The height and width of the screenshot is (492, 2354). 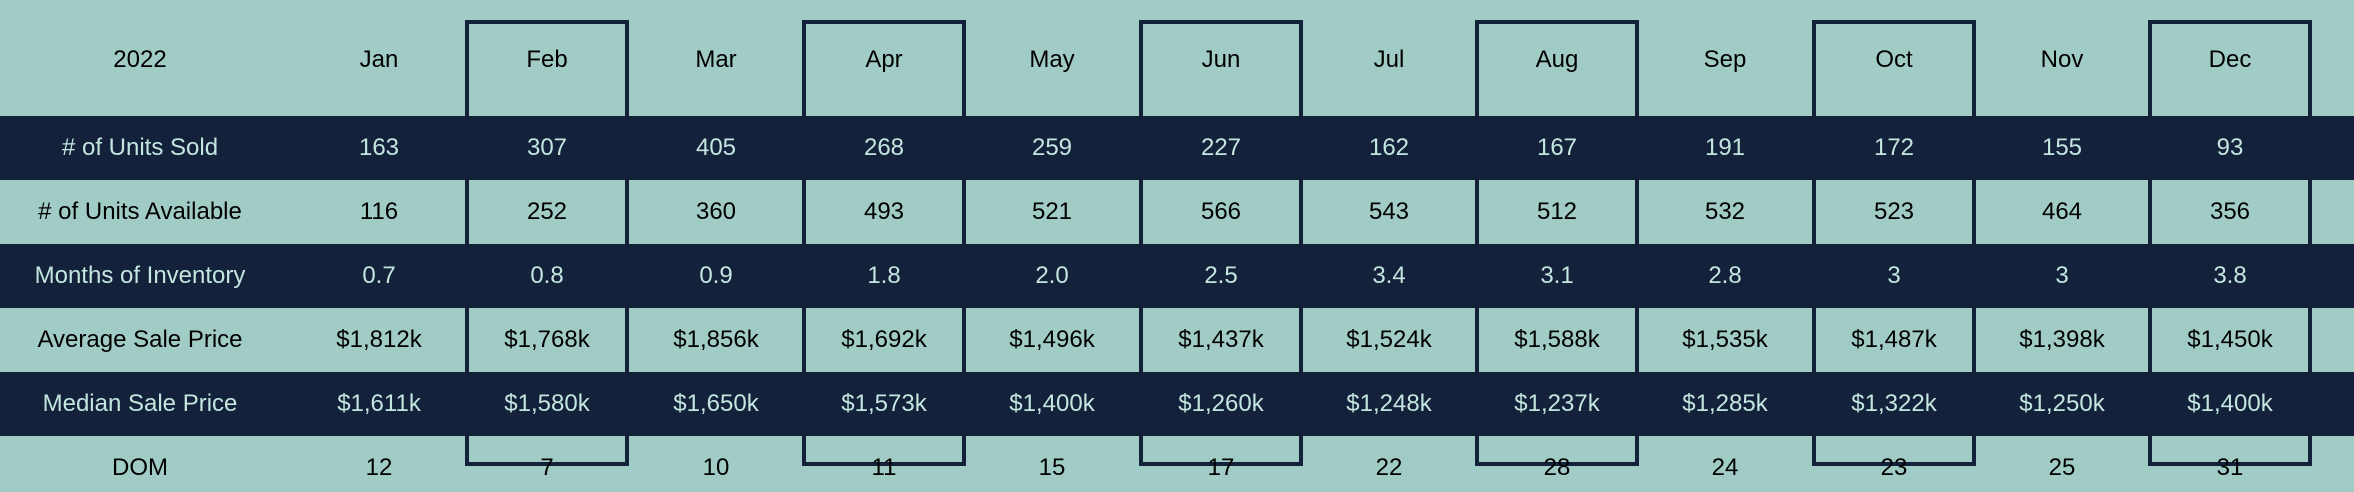 What do you see at coordinates (547, 403) in the screenshot?
I see `table-cell: $1,580k` at bounding box center [547, 403].